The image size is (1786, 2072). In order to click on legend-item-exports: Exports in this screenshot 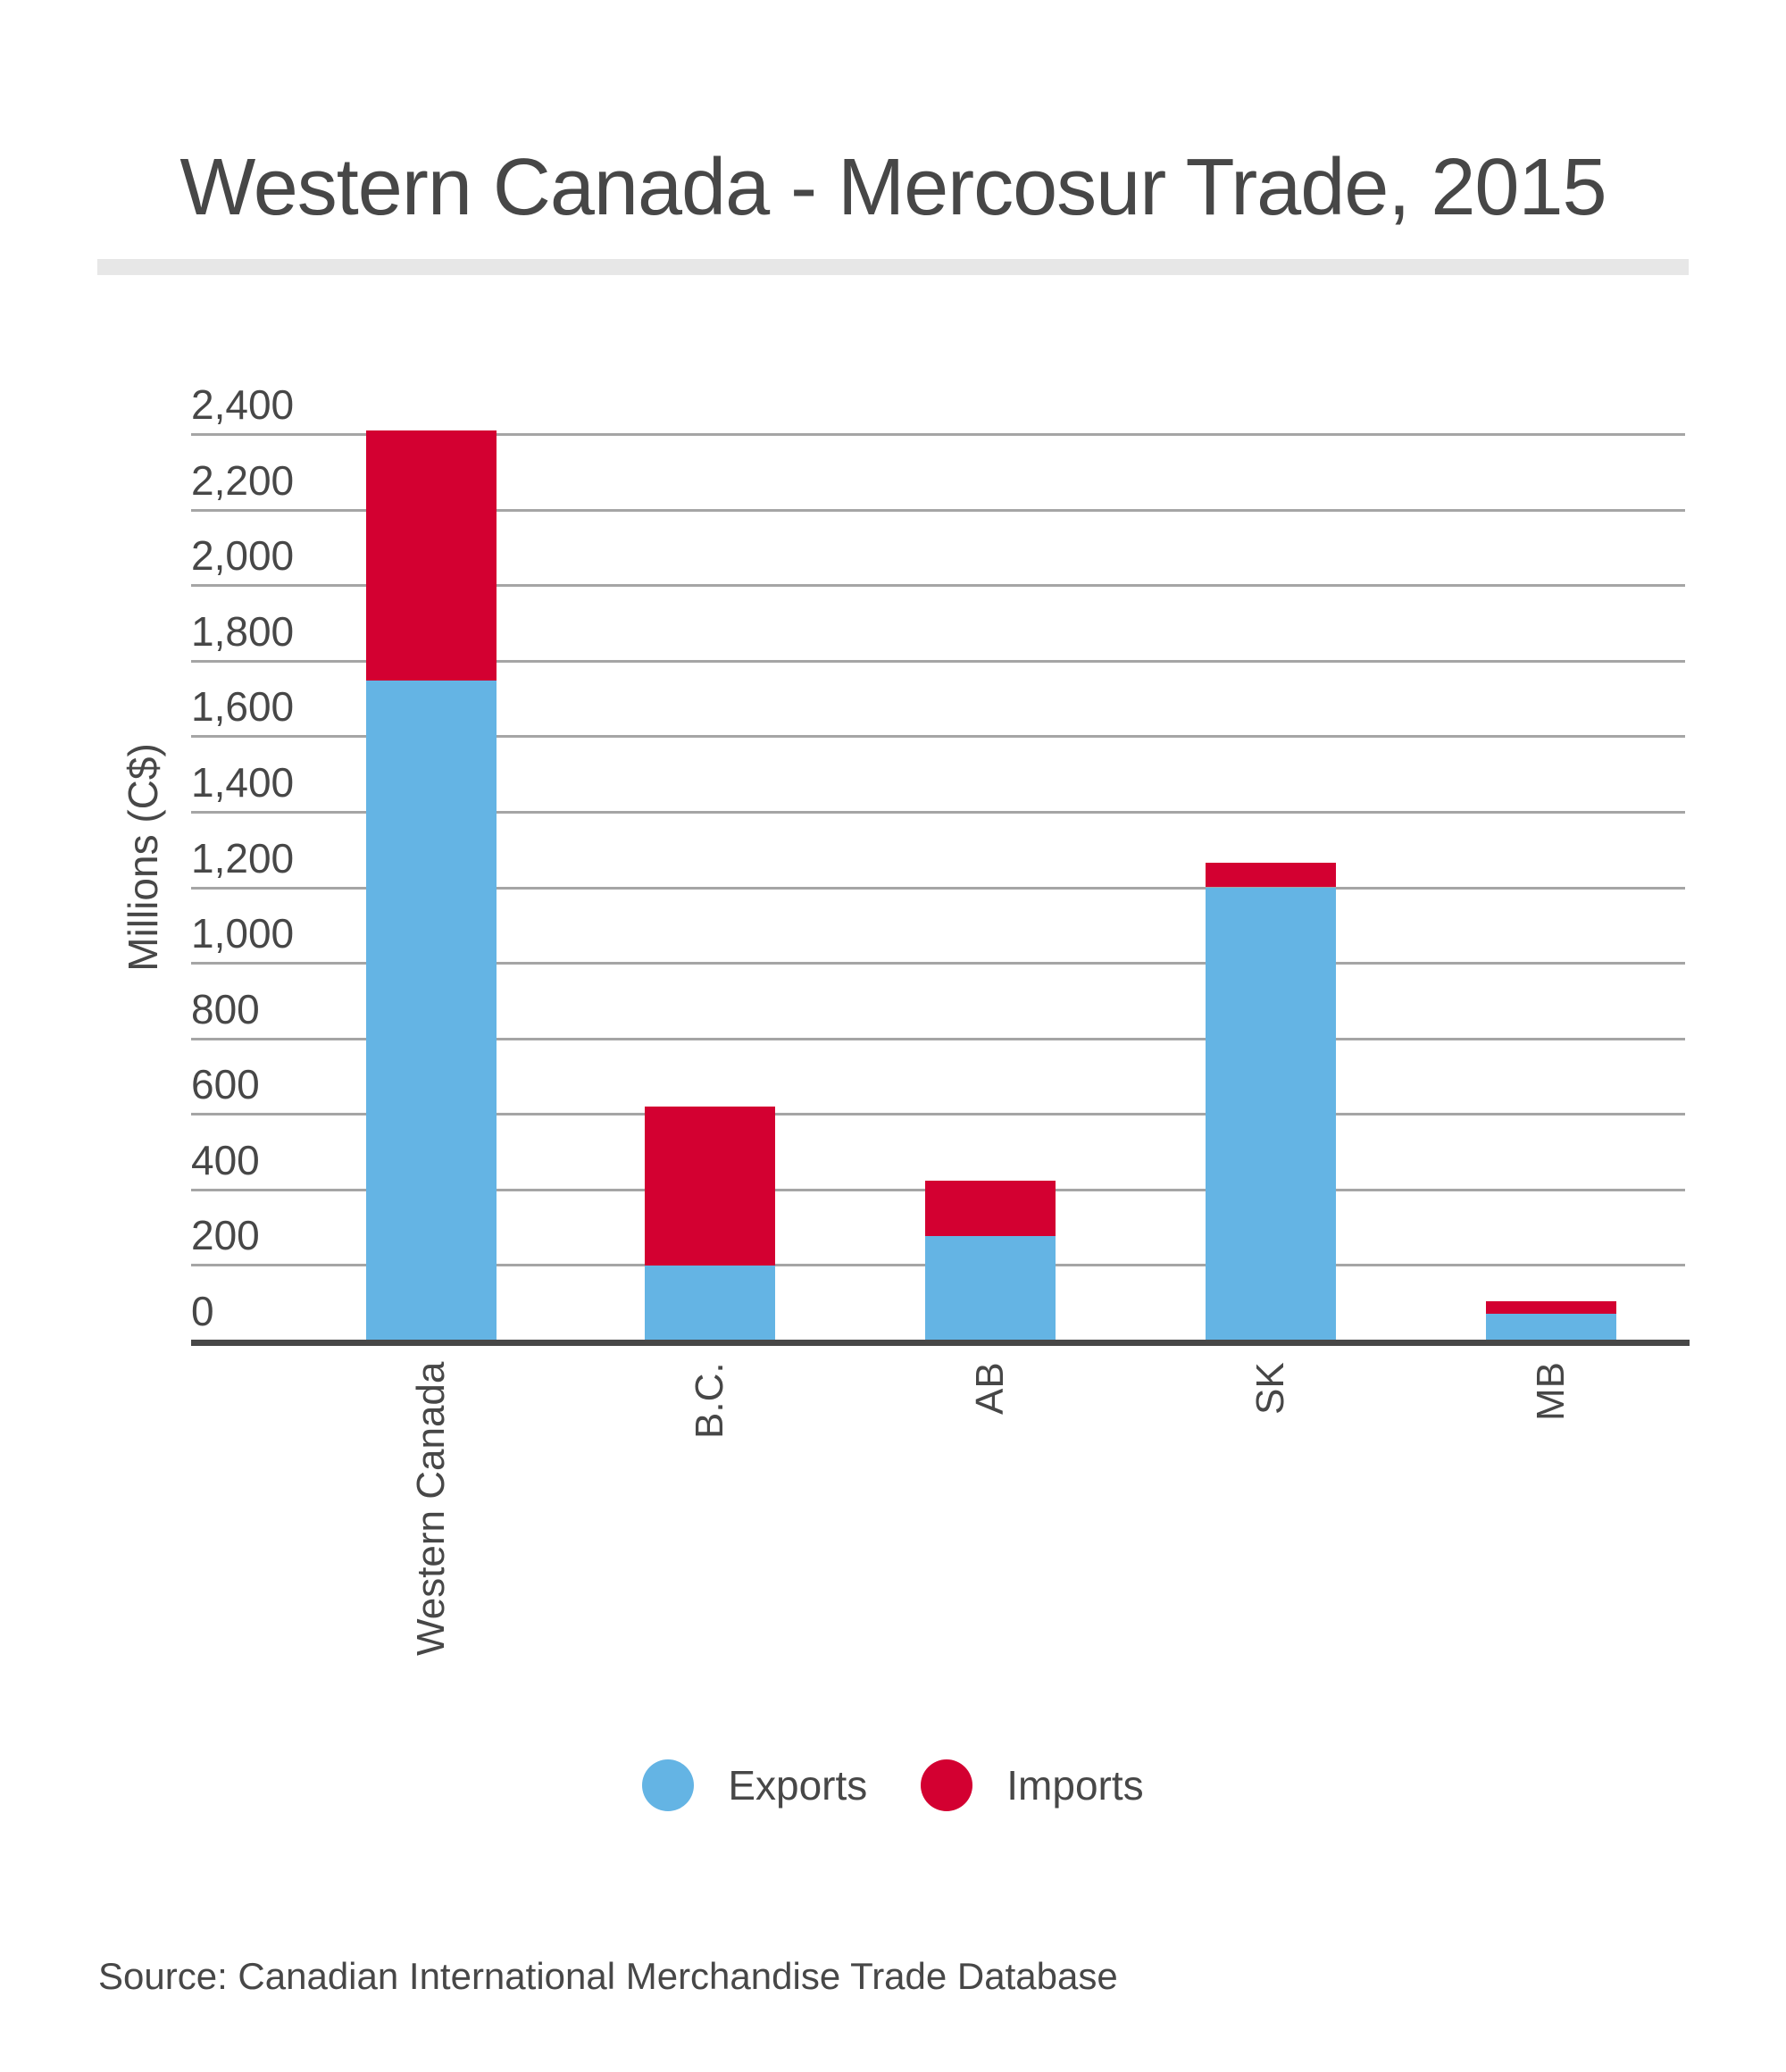, I will do `click(754, 1785)`.